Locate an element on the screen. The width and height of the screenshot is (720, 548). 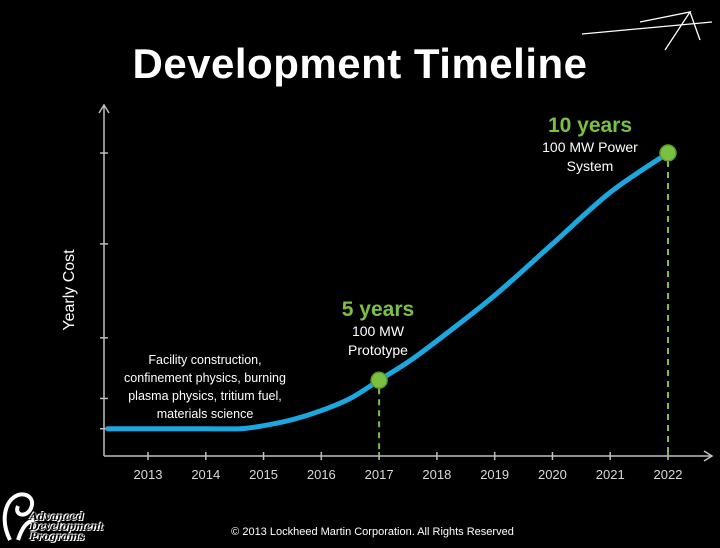
milestone-desc: System is located at coordinates (590, 166).